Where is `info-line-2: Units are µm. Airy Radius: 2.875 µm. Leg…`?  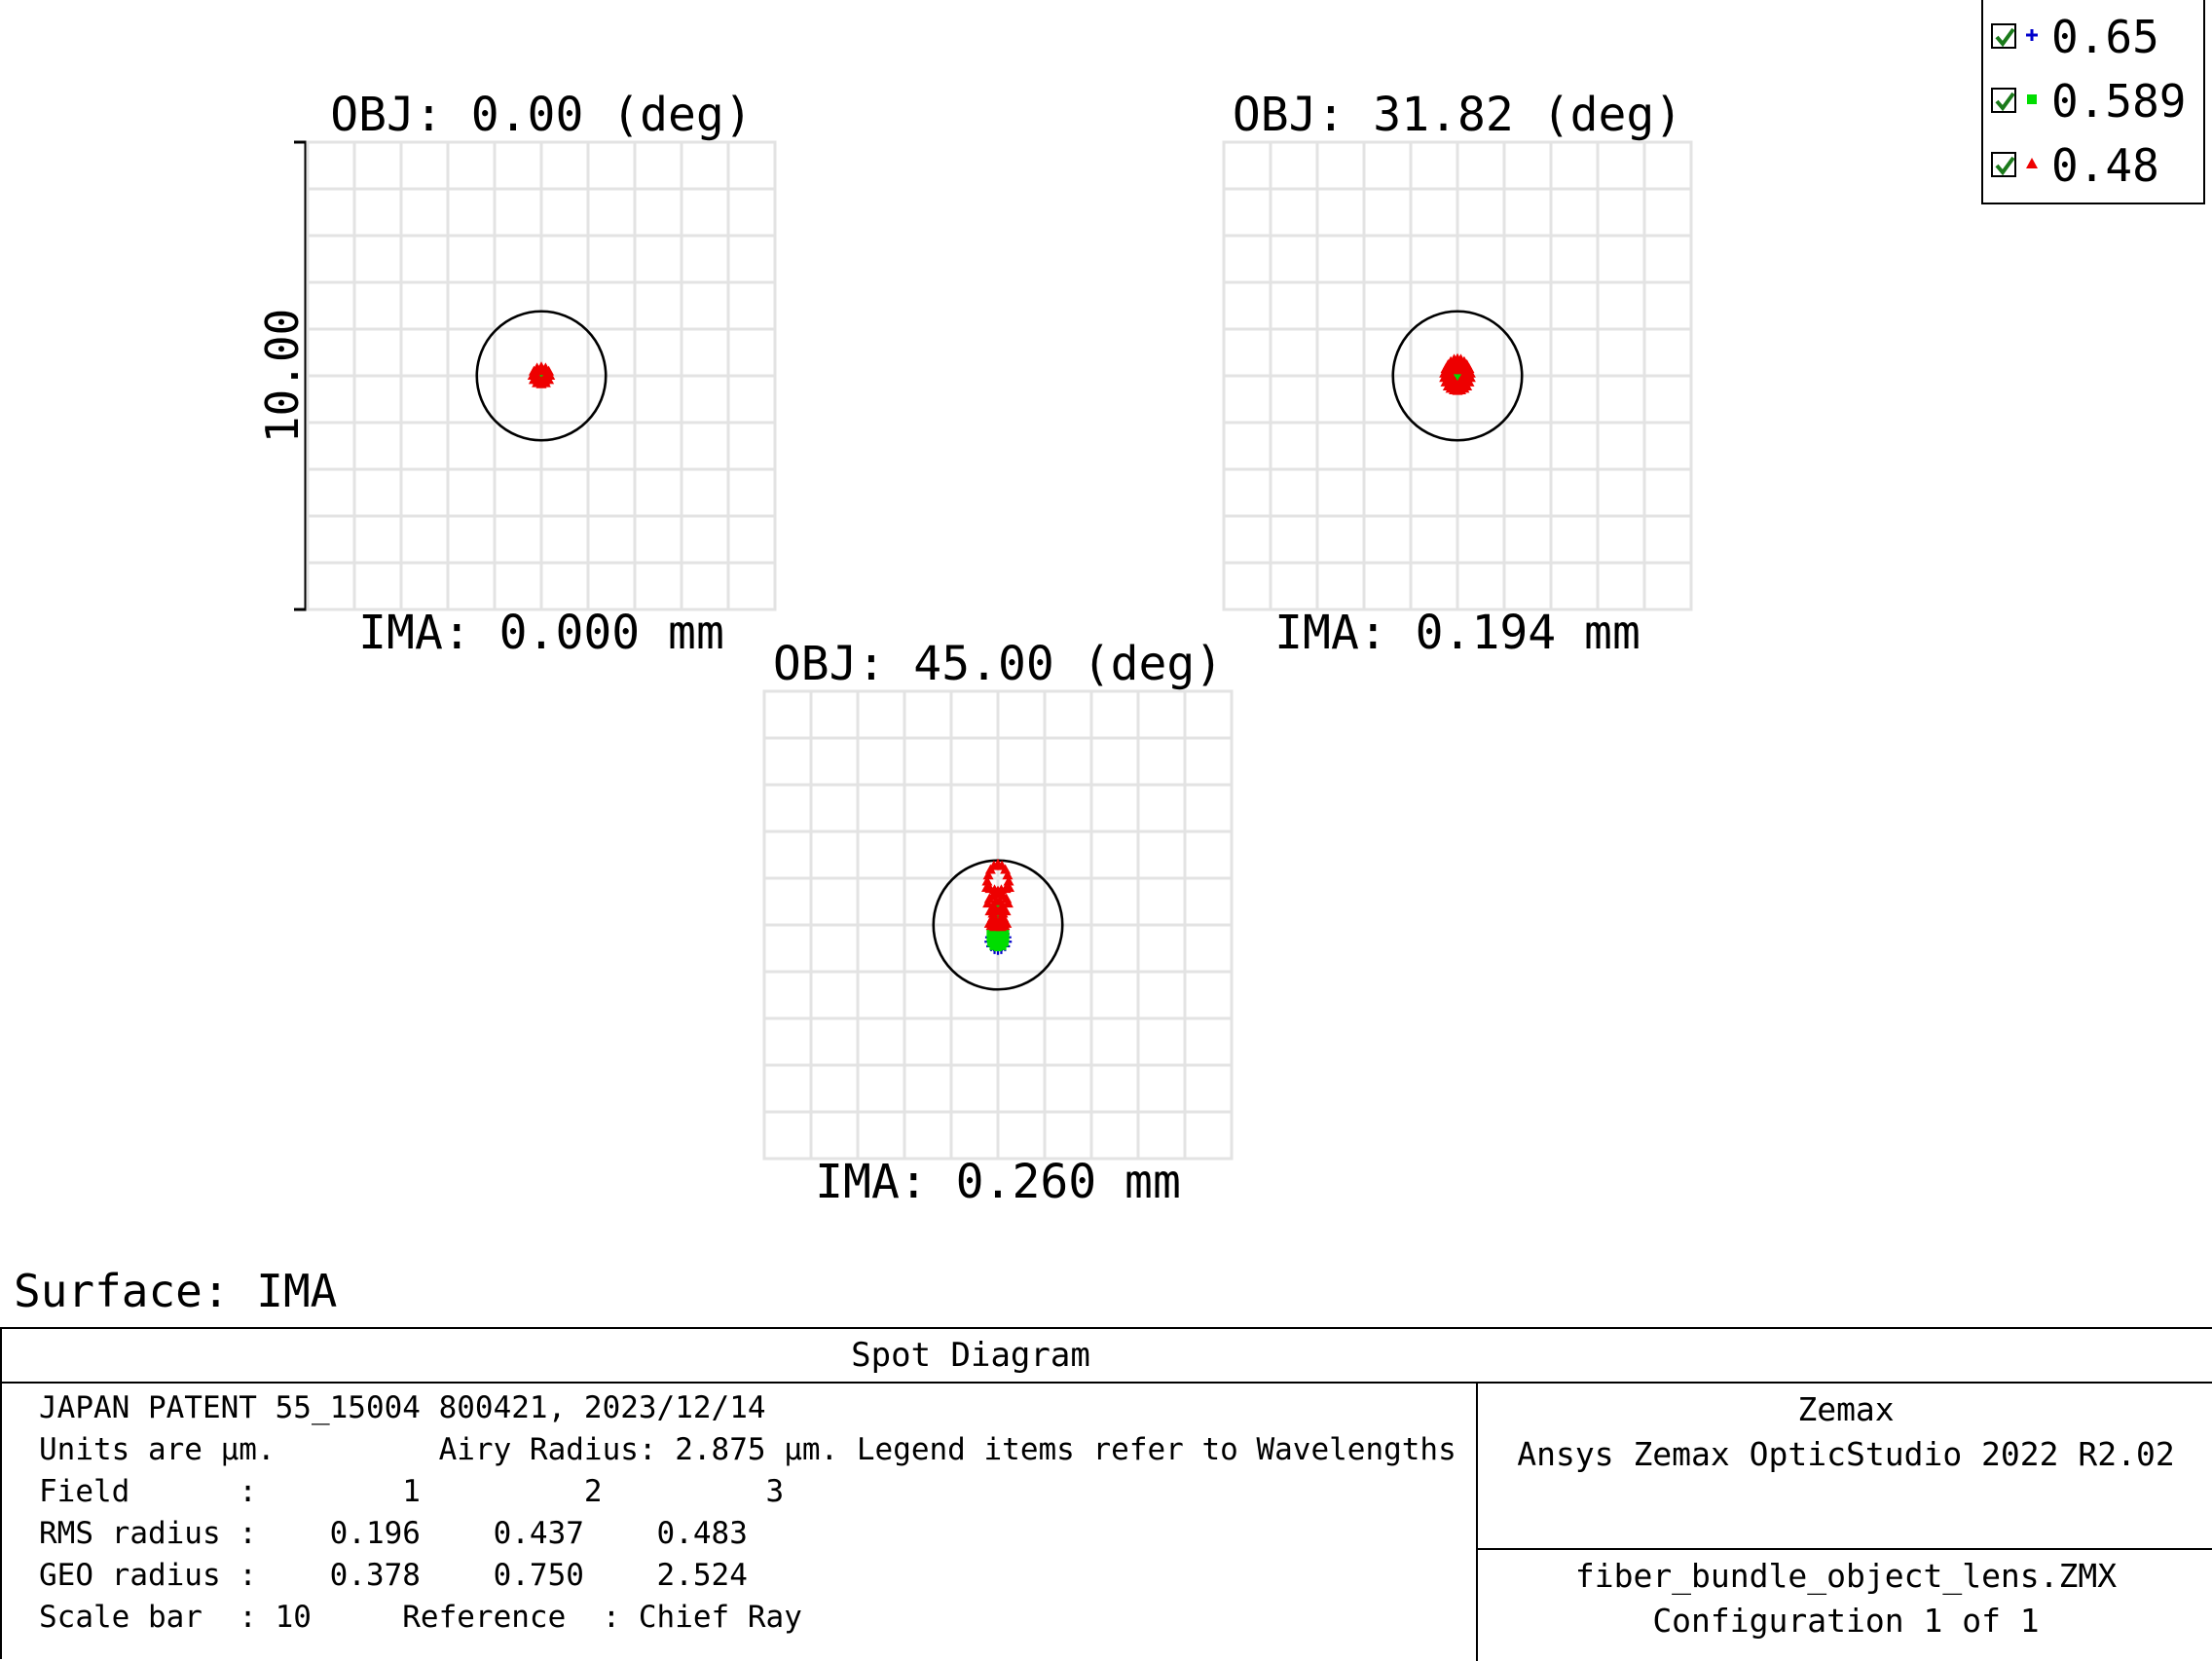 info-line-2: Units are µm. Airy Radius: 2.875 µm. Leg… is located at coordinates (747, 1450).